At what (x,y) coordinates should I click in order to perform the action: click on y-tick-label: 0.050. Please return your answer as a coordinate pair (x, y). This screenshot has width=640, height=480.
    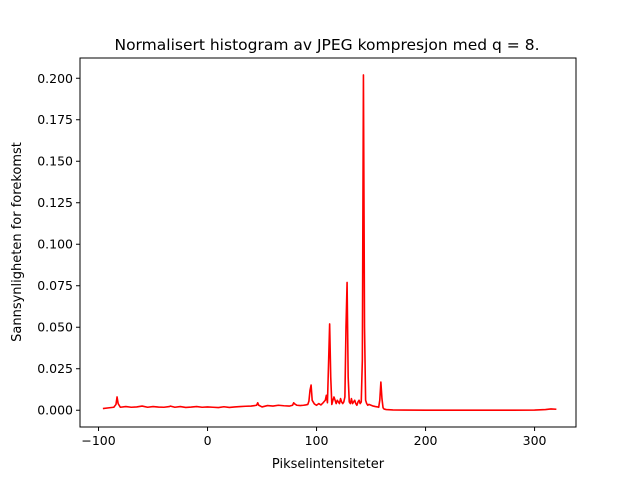
    Looking at the image, I should click on (55, 327).